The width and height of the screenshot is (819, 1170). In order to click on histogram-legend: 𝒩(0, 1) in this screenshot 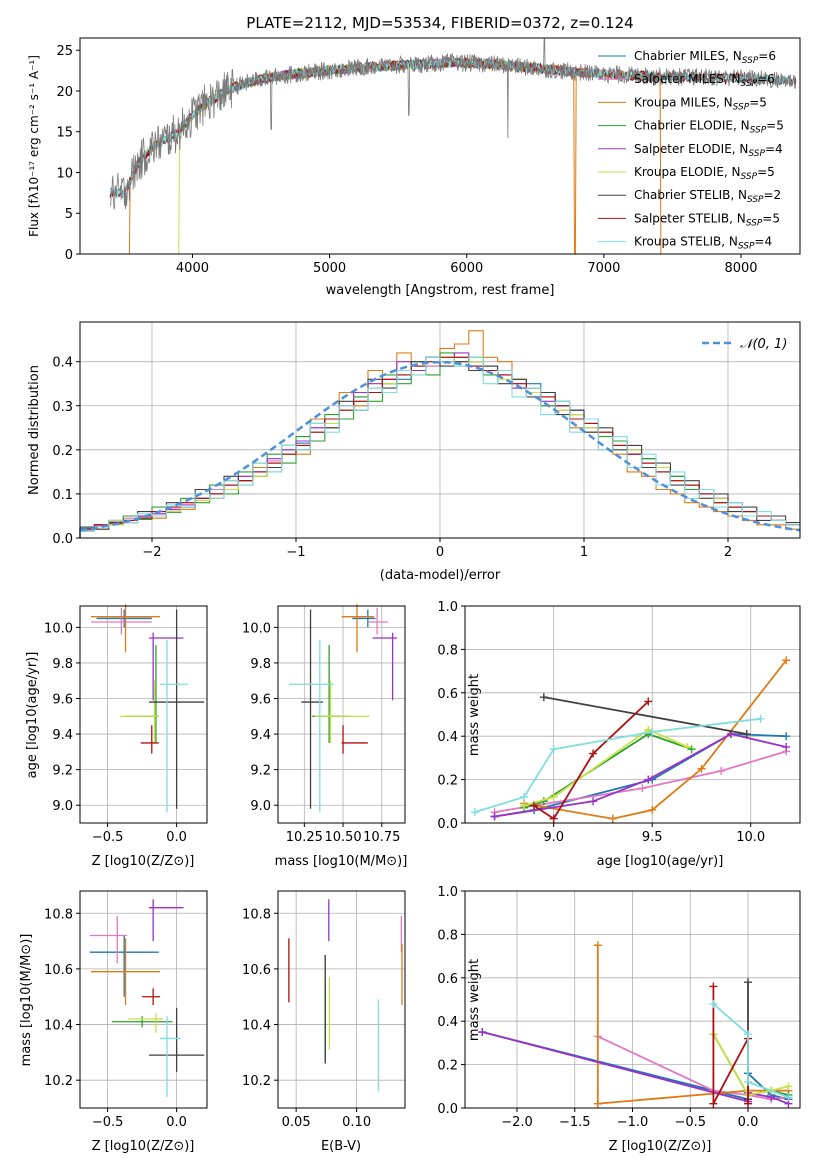, I will do `click(744, 344)`.